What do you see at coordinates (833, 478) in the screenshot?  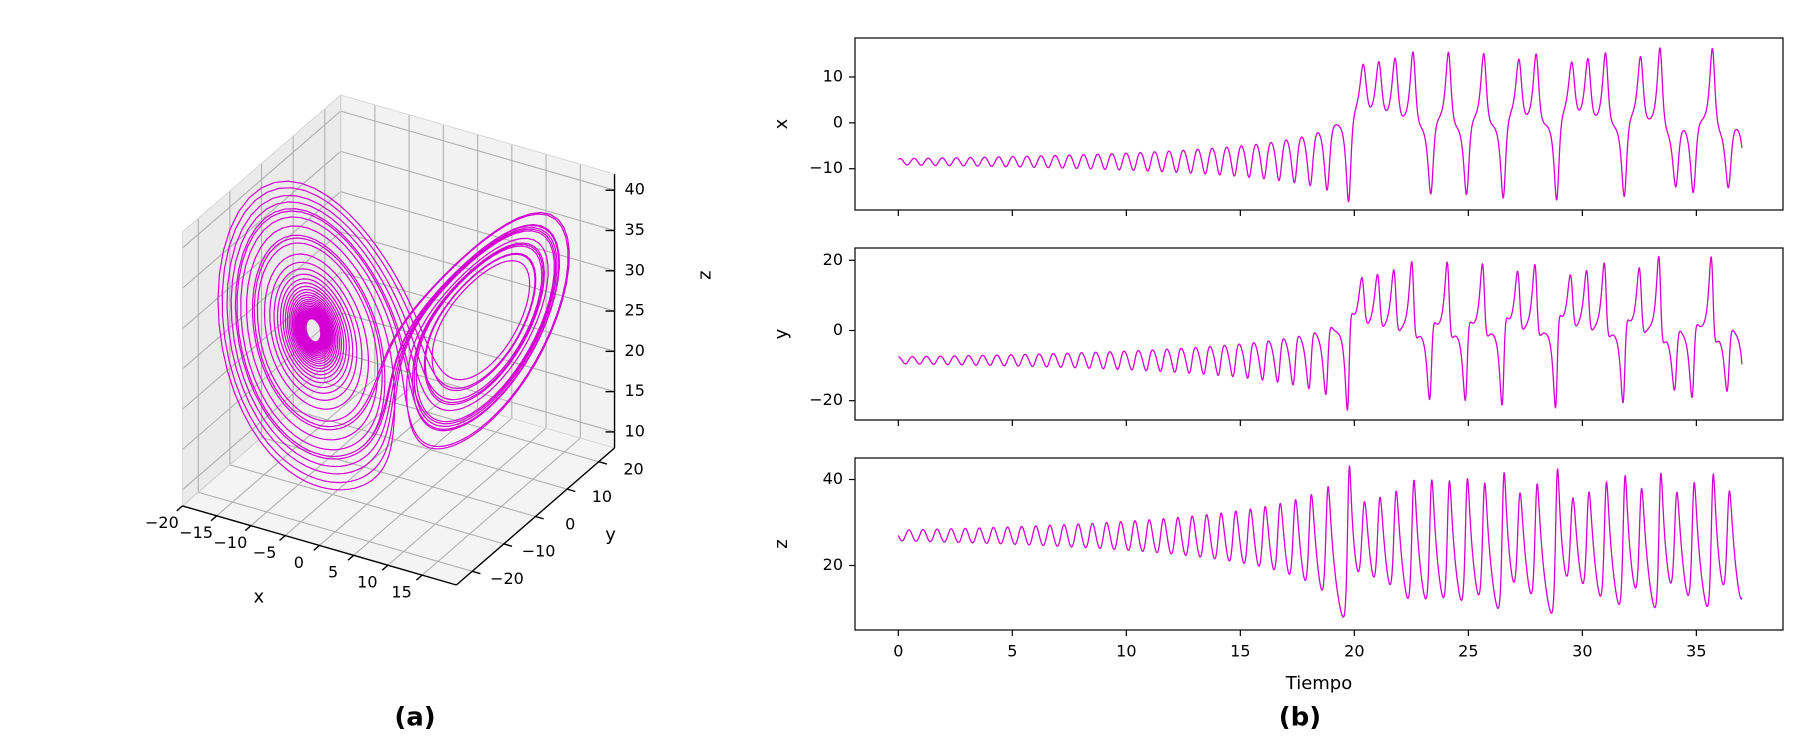 I see `y-tick-label: 40` at bounding box center [833, 478].